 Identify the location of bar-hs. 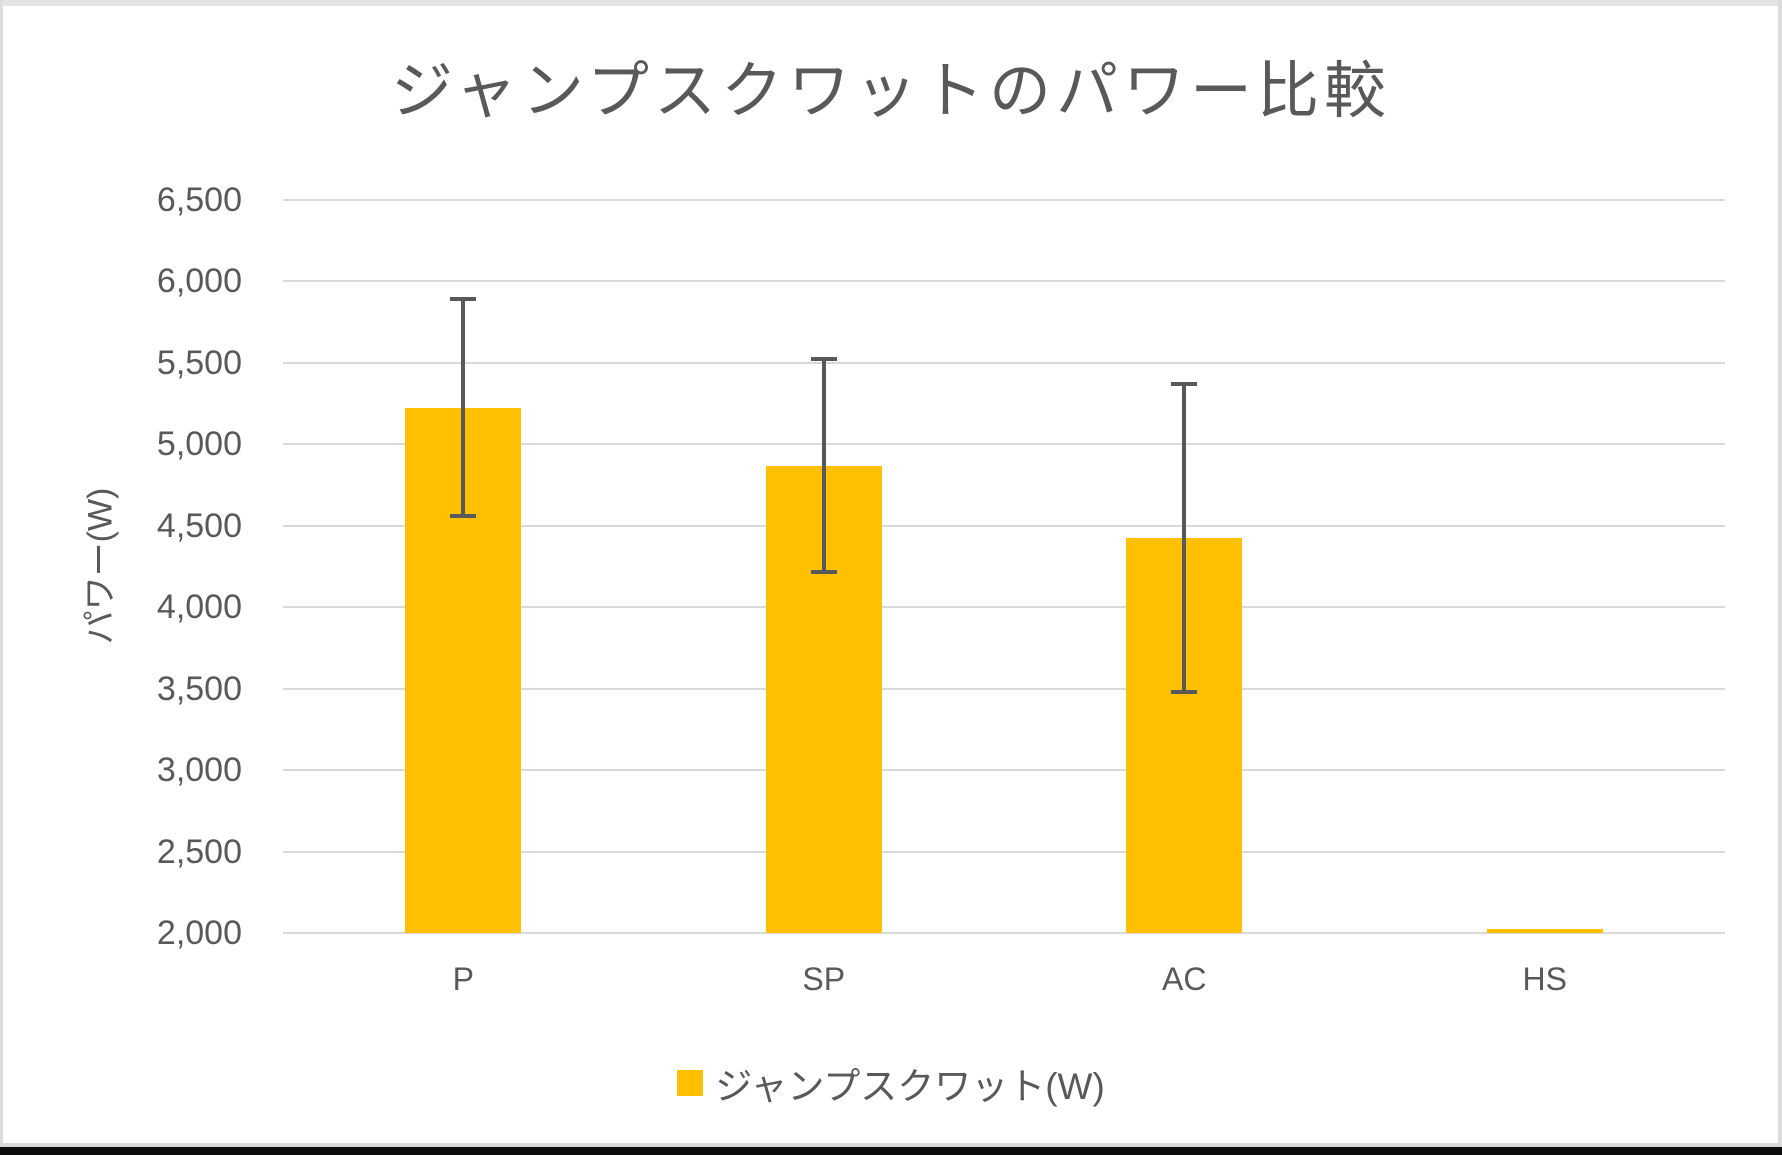
(1544, 931).